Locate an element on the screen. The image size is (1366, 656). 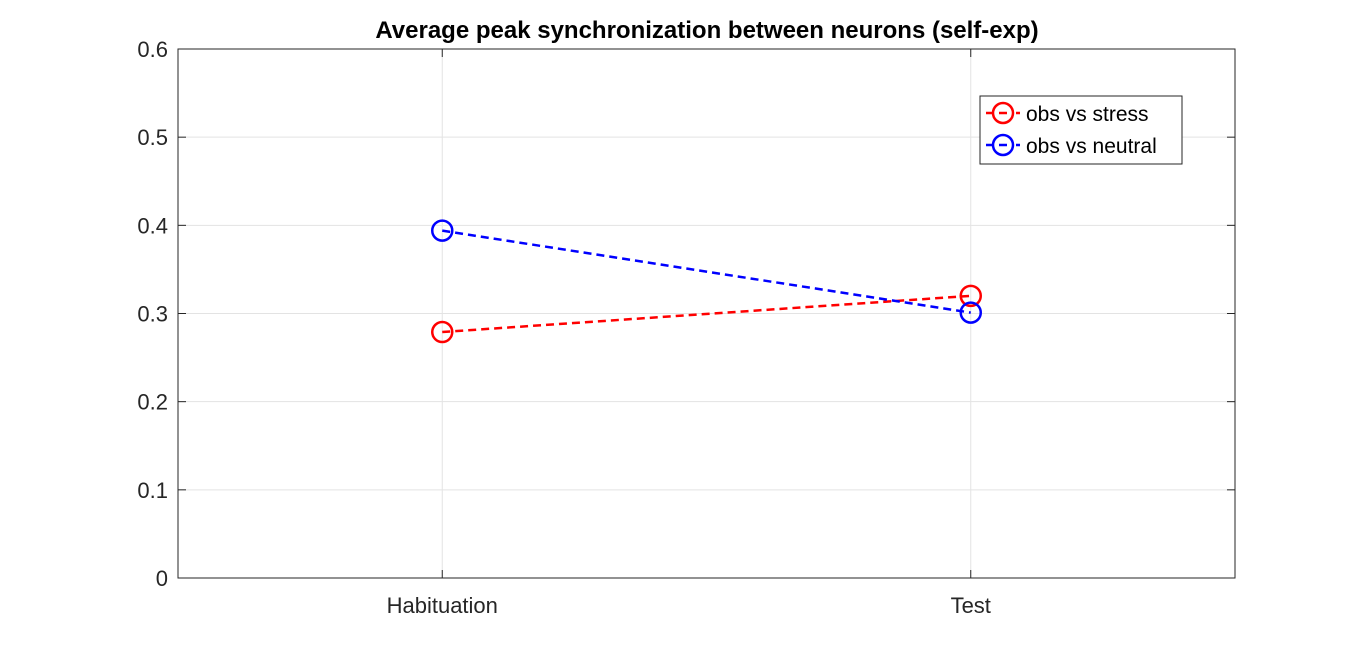
legend: obs vs stress obs vs neutral is located at coordinates (1081, 130).